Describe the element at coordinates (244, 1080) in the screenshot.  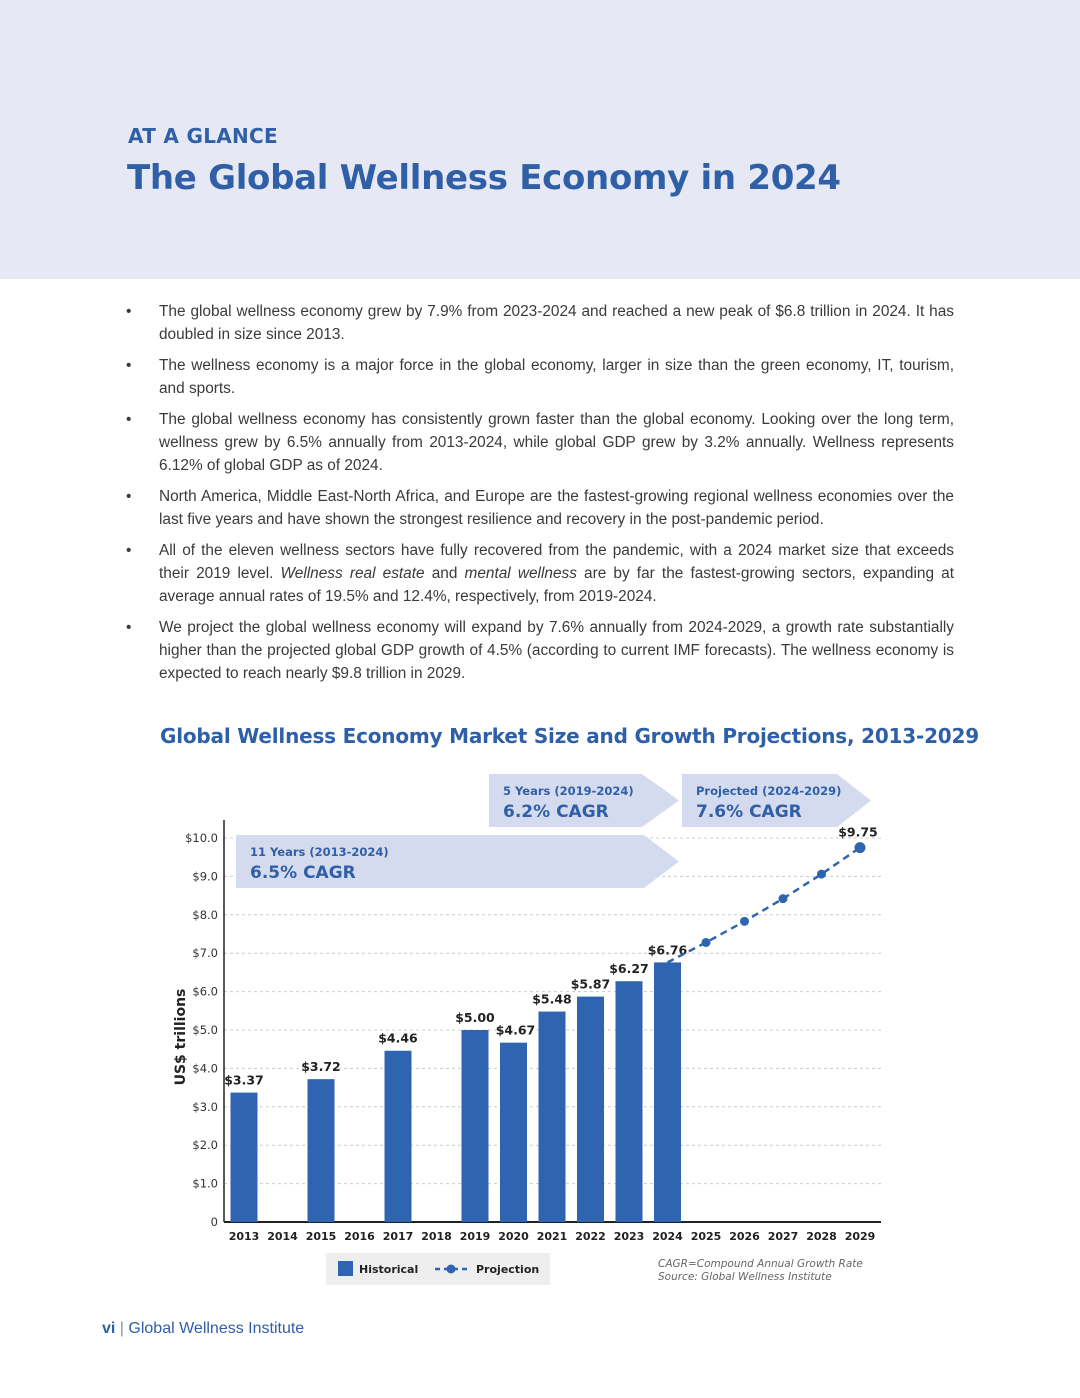
I see `bar-value-label: $3.37` at that location.